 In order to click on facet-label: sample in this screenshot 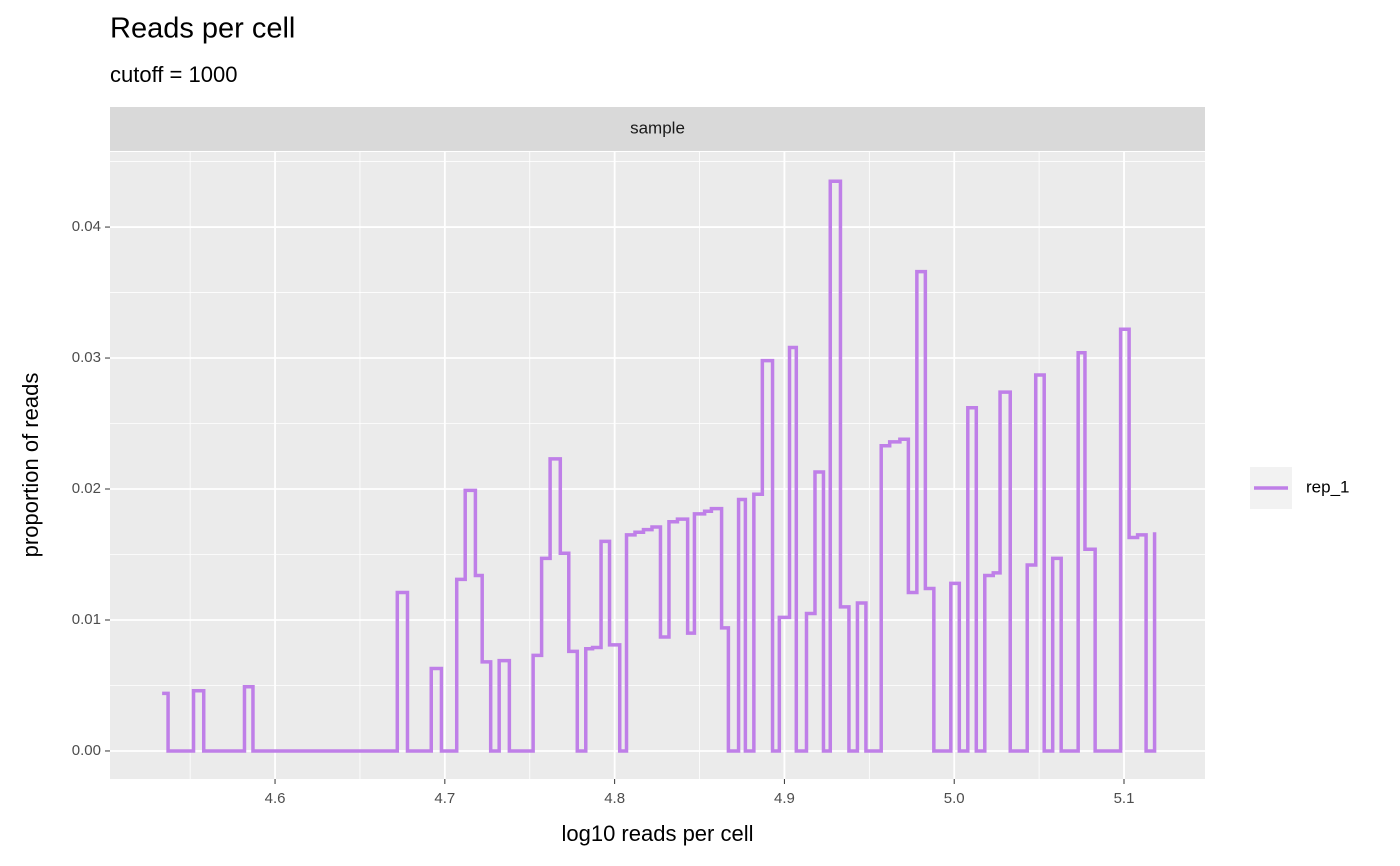, I will do `click(657, 127)`.